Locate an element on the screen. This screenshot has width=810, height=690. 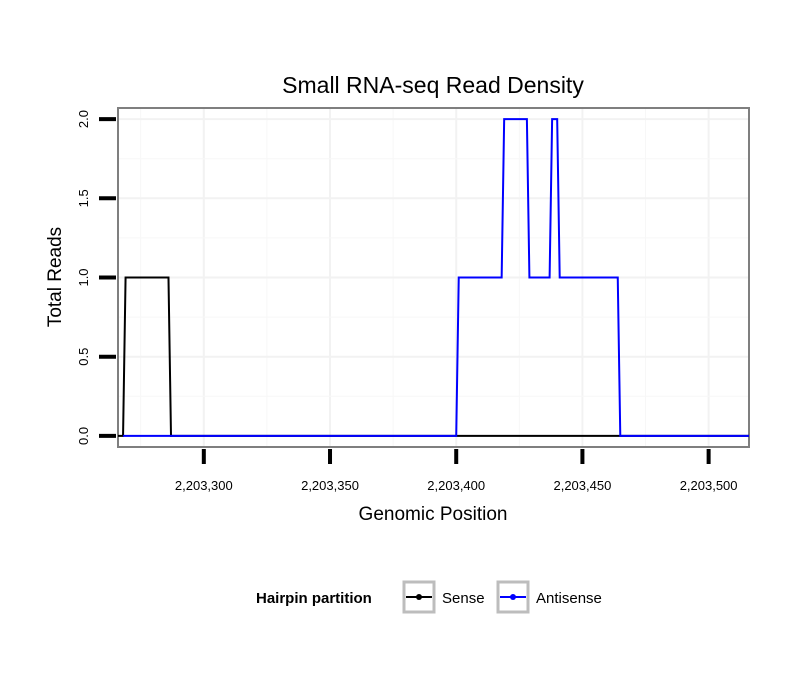
legend-title: Hairpin partition is located at coordinates (314, 598).